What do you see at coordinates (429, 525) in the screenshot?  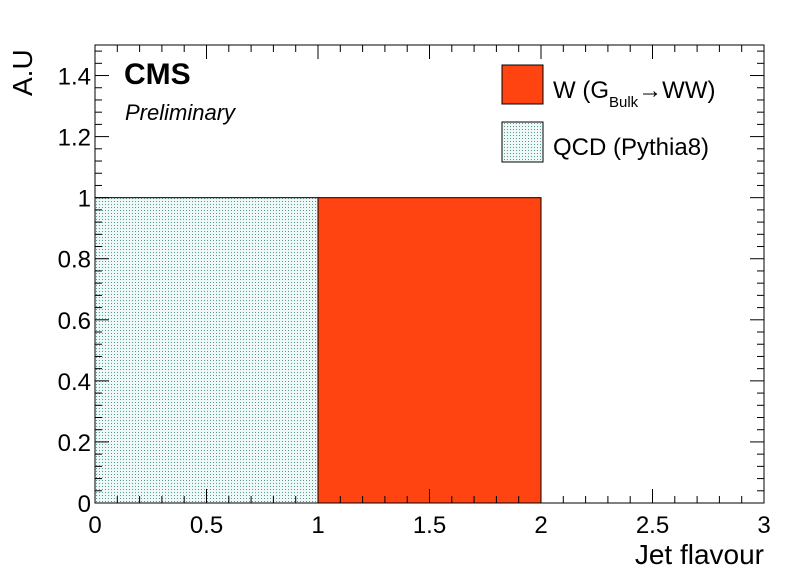 I see `x-tick-label: 1.5` at bounding box center [429, 525].